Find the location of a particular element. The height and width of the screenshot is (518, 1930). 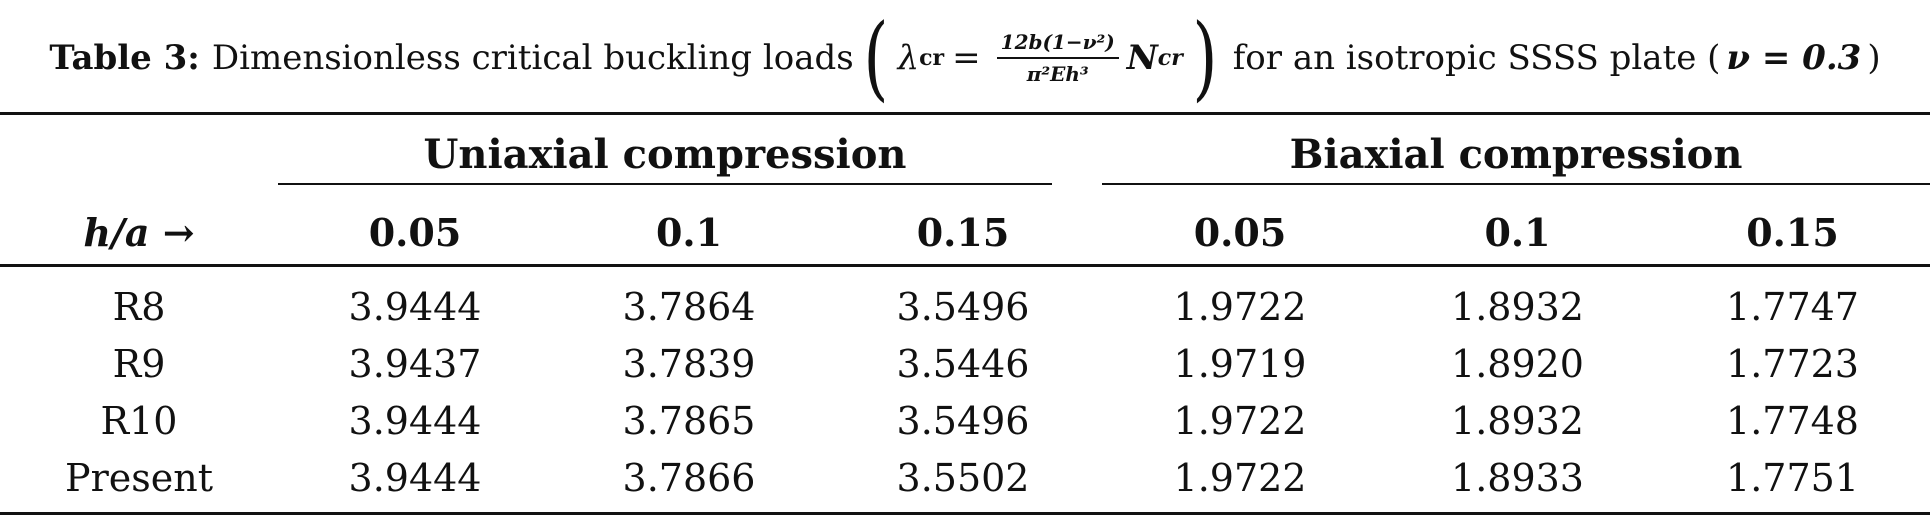

table-cell: 3.5446 is located at coordinates (963, 364).